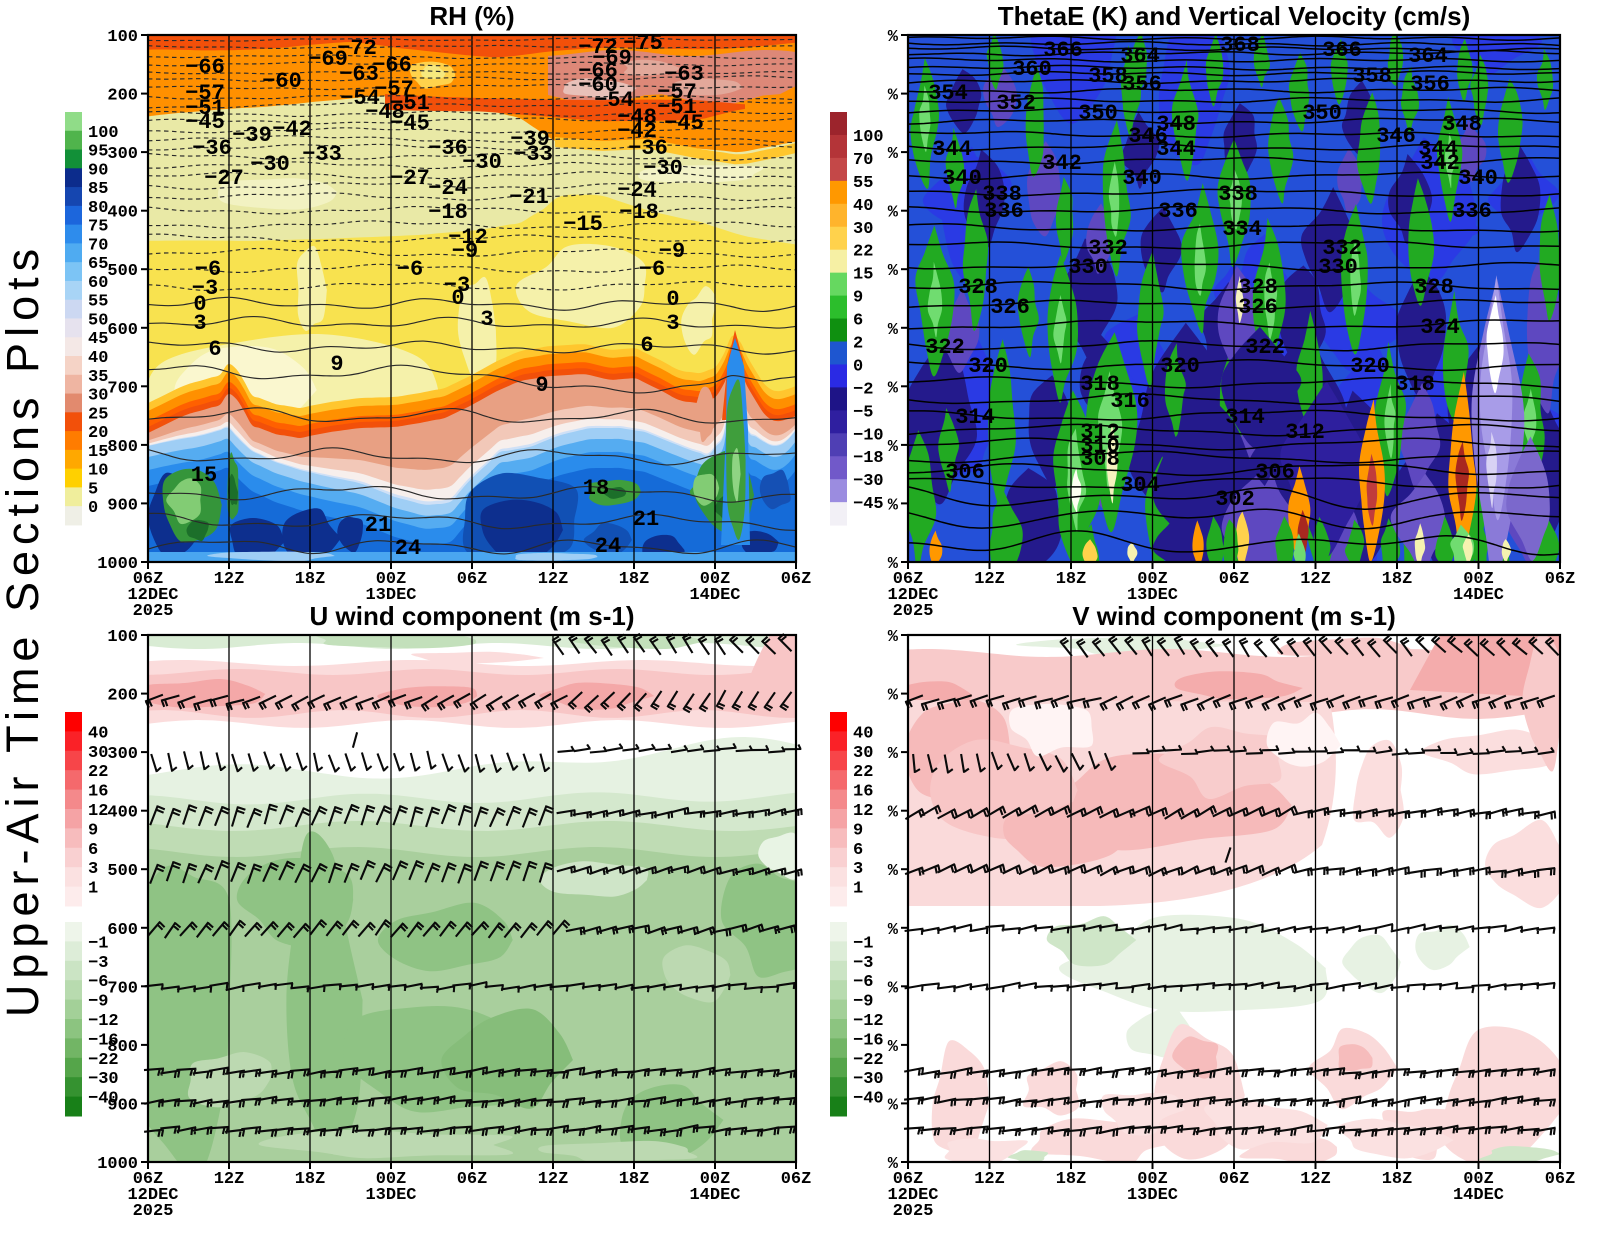  I want to click on svg-text: −66, so click(205, 67).